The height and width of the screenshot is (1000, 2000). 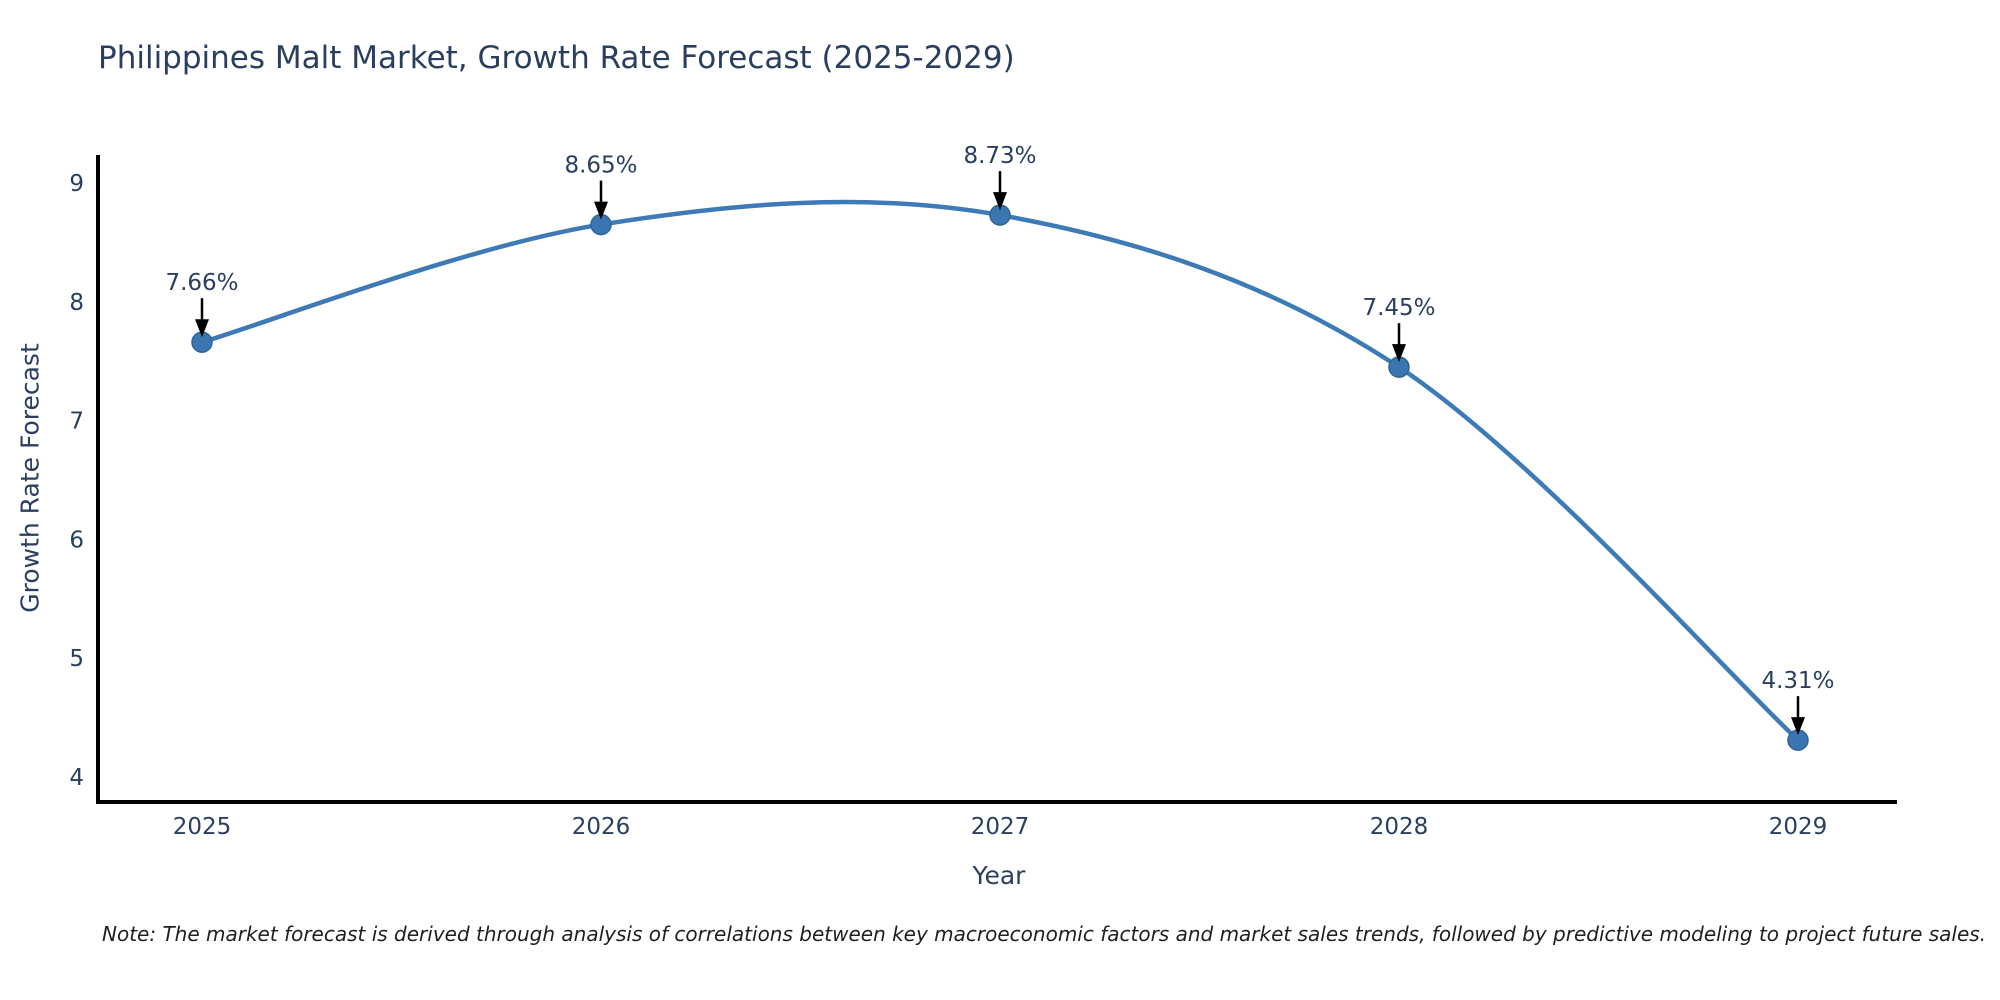 I want to click on x-tick-label: 2026, so click(x=601, y=827).